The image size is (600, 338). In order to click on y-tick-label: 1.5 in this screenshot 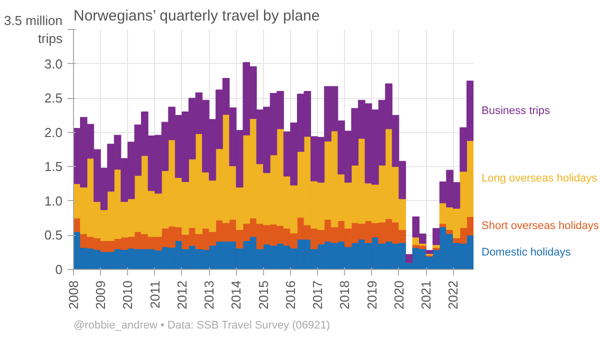, I will do `click(53, 166)`.